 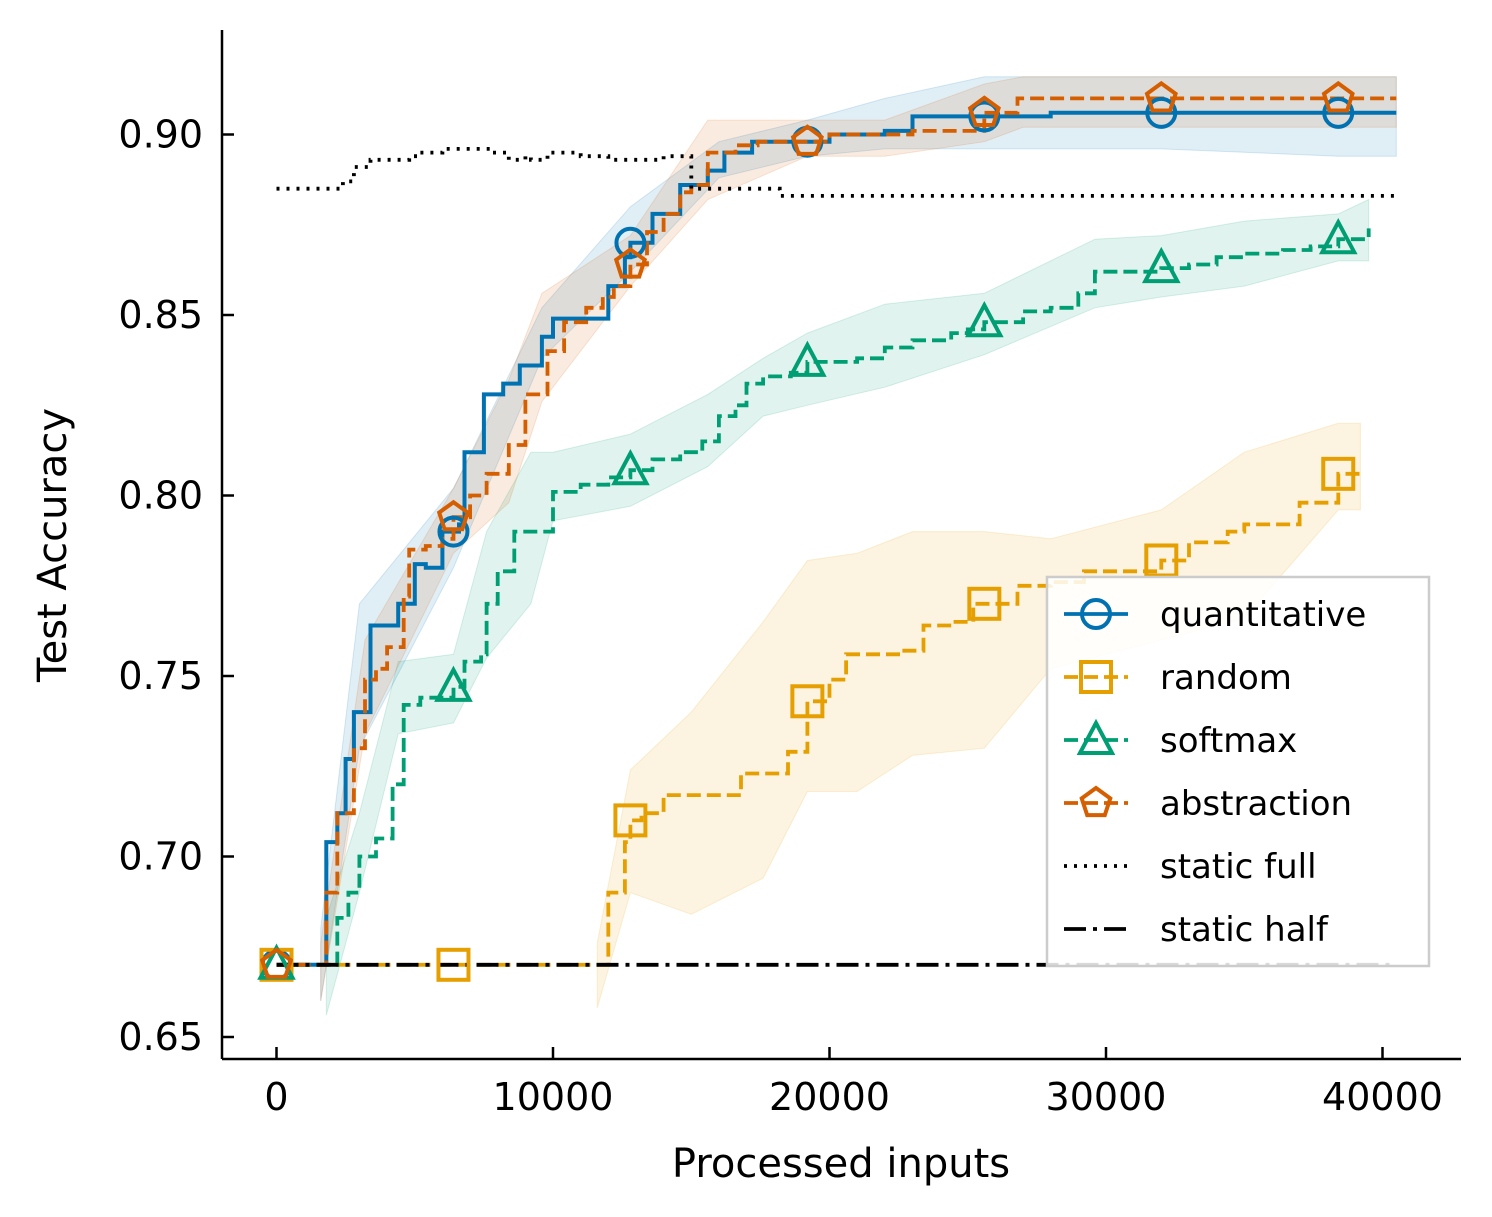 I want to click on y-tick-label: 0.90, so click(x=160, y=135).